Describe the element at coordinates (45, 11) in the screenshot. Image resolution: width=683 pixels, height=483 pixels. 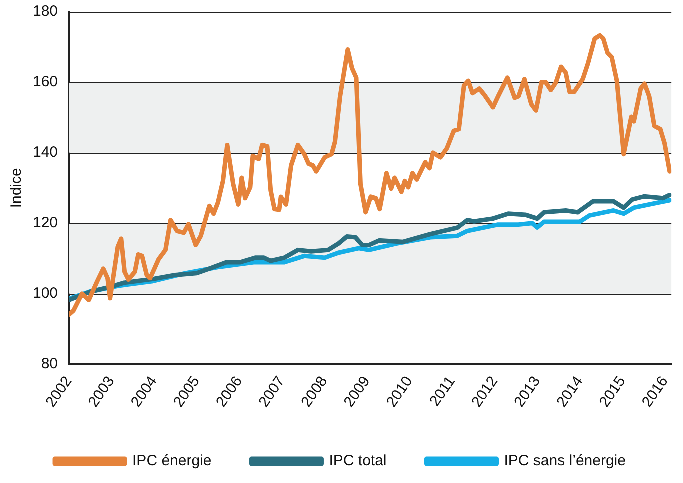
I see `y-tick-label: 180` at that location.